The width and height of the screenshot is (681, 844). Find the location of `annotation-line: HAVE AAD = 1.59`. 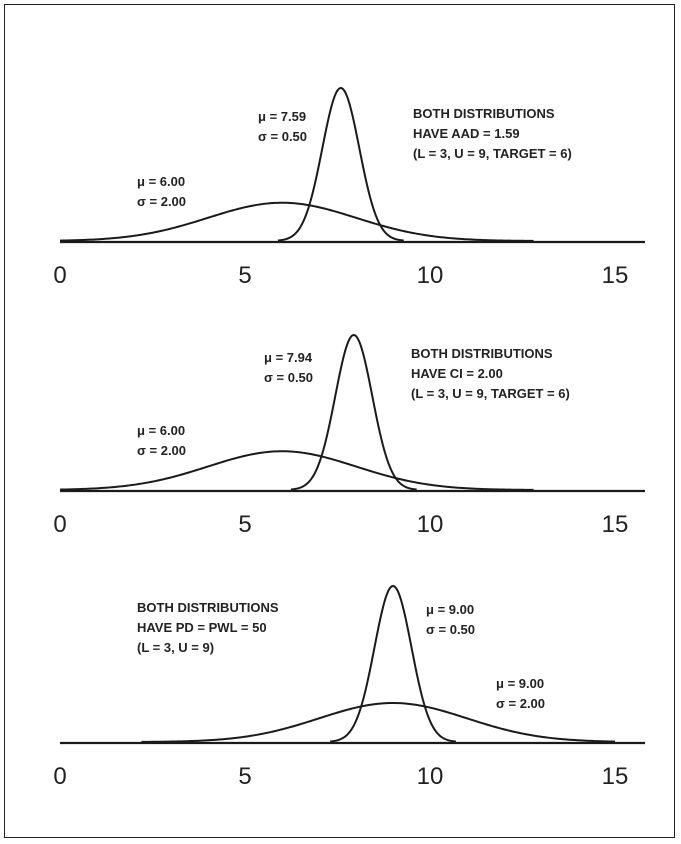

annotation-line: HAVE AAD = 1.59 is located at coordinates (466, 133).